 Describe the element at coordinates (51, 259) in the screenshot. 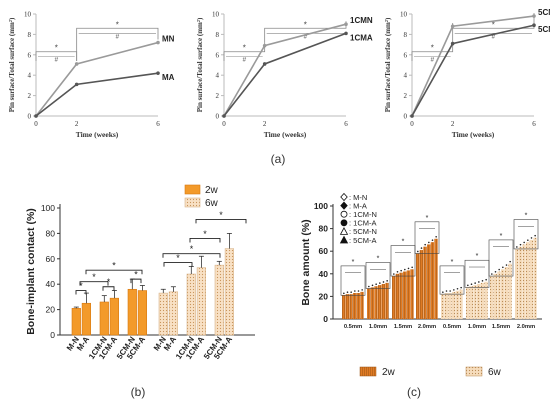

I see `y-tick-label: 60` at that location.